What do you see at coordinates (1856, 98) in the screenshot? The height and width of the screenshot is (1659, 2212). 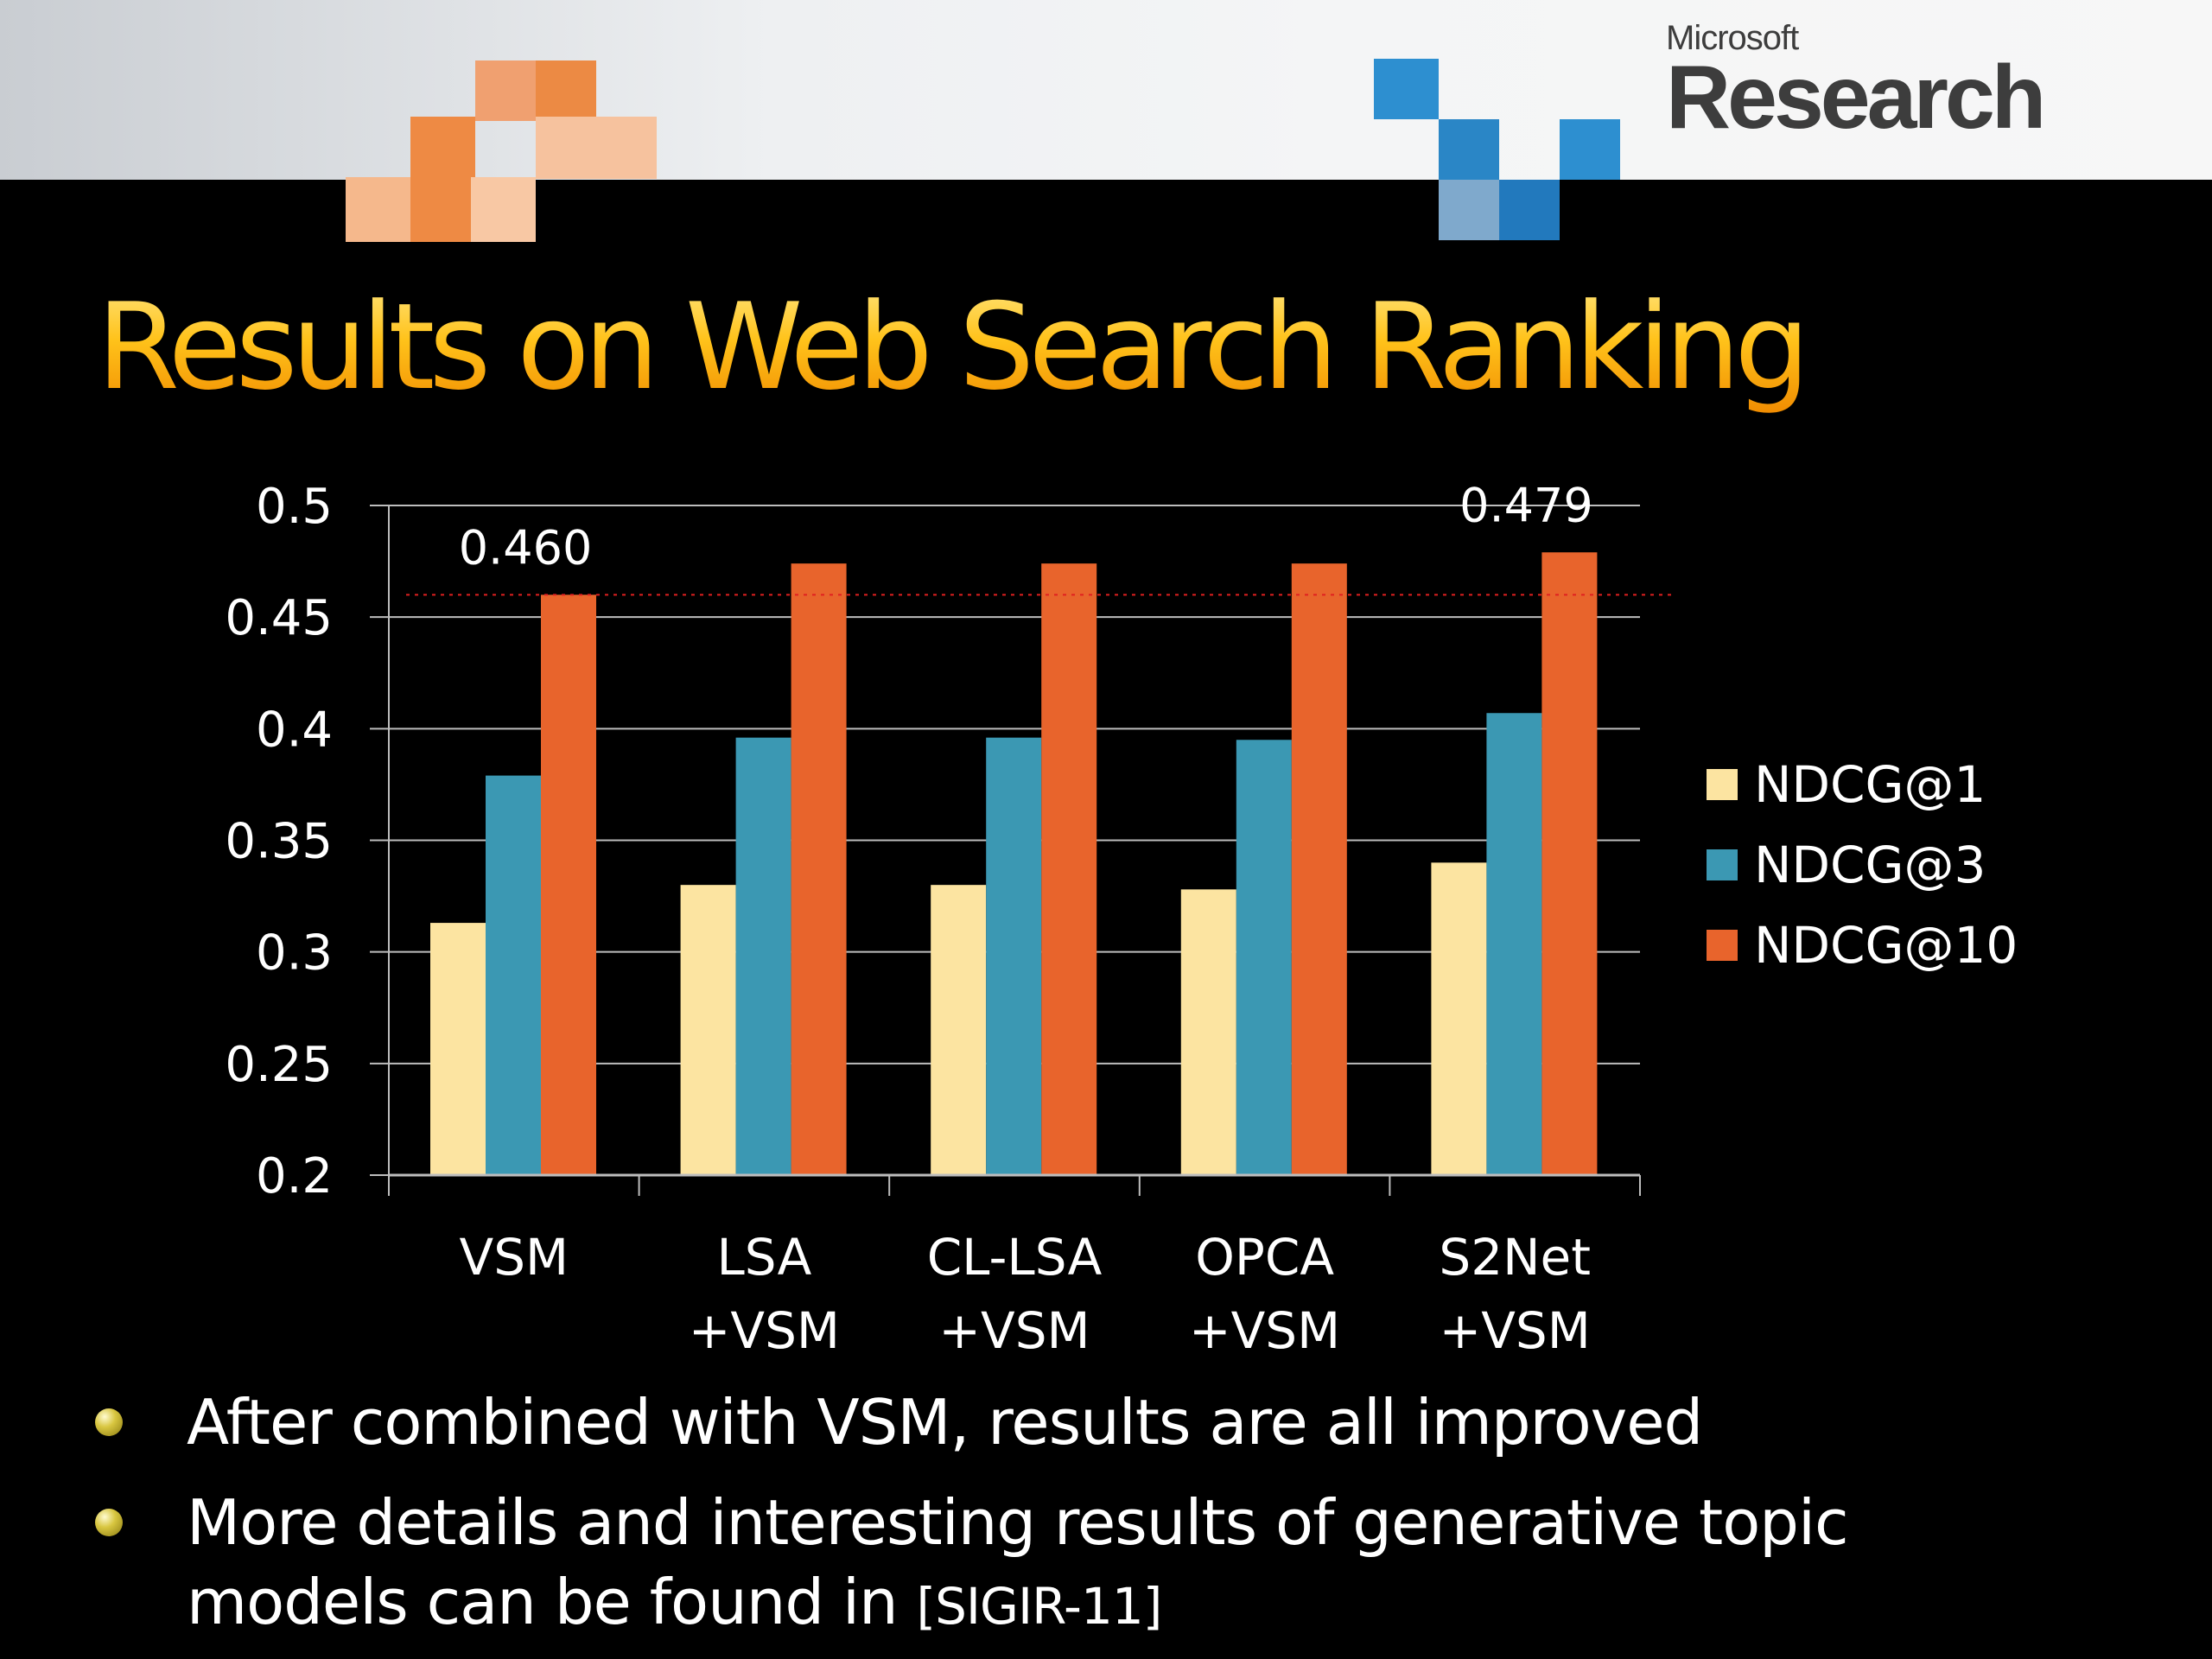 I see `logo-research-text: Research` at bounding box center [1856, 98].